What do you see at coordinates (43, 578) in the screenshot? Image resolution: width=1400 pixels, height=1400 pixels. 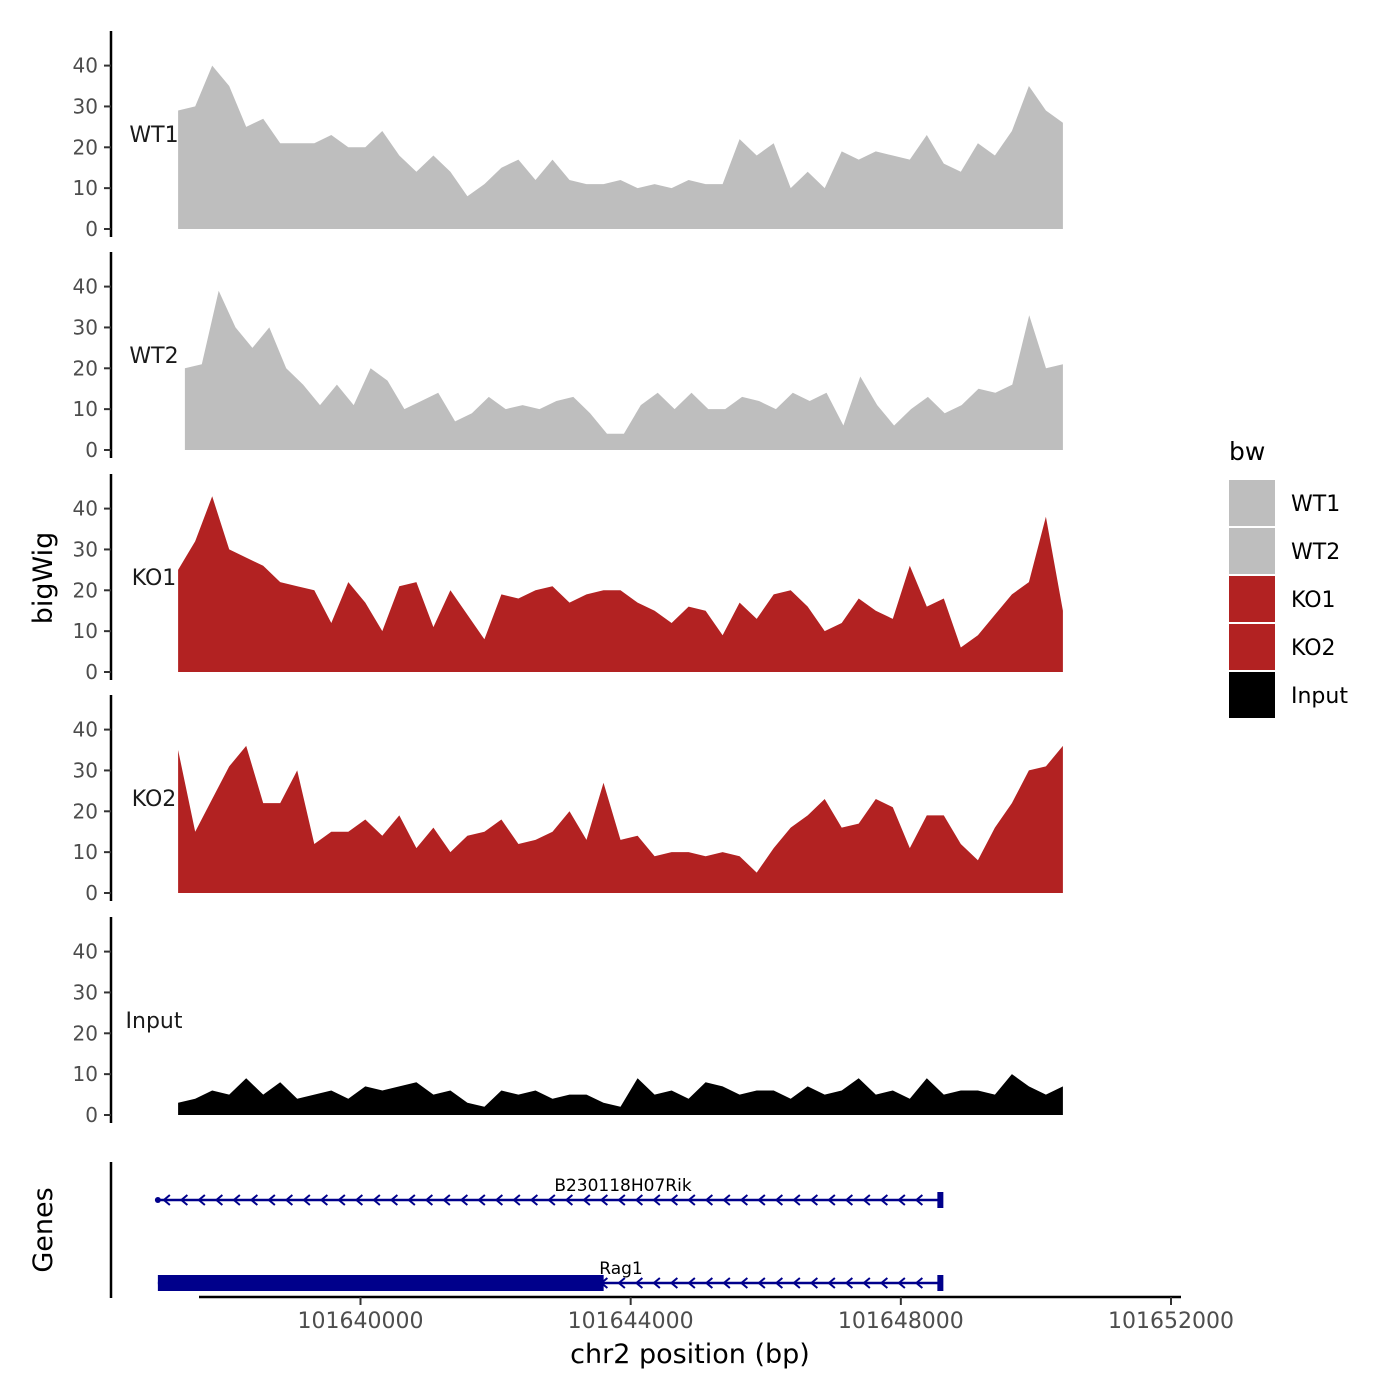 I see `y-axis-title: bigWig` at bounding box center [43, 578].